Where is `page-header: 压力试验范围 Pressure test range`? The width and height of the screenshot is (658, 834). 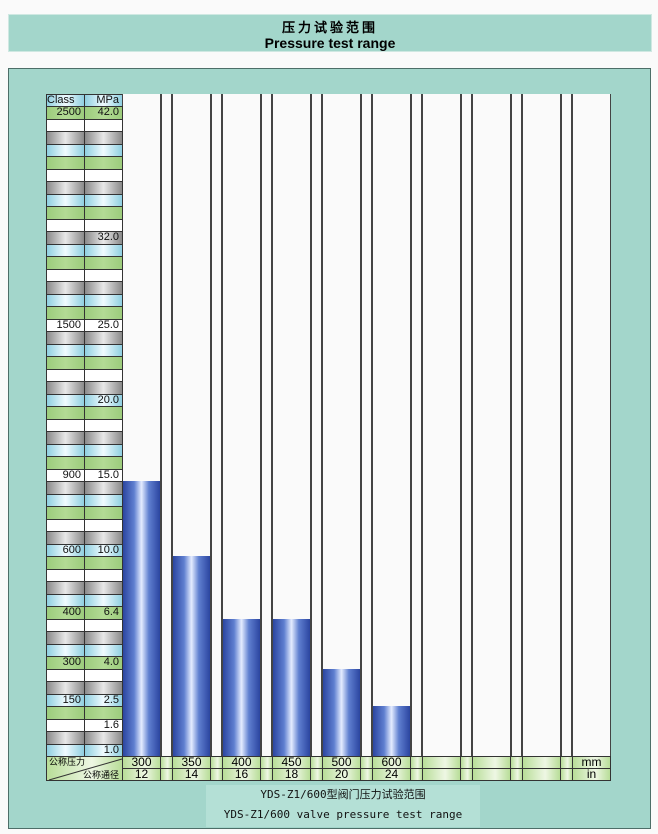
page-header: 压力试验范围 Pressure test range is located at coordinates (330, 33).